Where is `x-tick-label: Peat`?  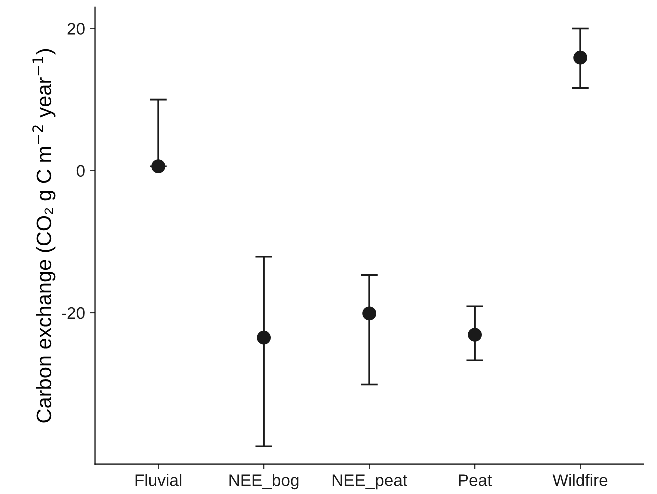
x-tick-label: Peat is located at coordinates (475, 480).